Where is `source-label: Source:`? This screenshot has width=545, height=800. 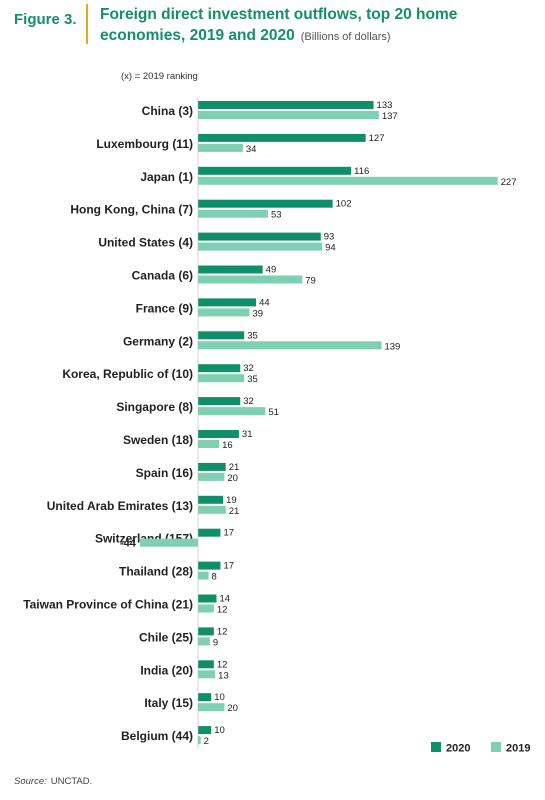 source-label: Source: is located at coordinates (30, 781).